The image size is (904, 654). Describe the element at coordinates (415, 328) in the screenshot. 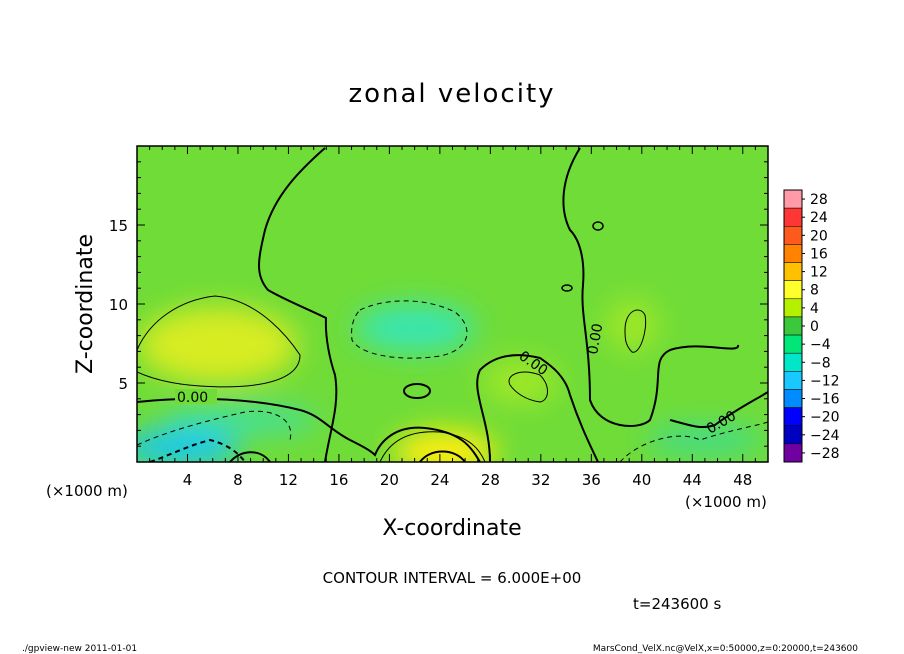

I see `region-negative-center` at that location.